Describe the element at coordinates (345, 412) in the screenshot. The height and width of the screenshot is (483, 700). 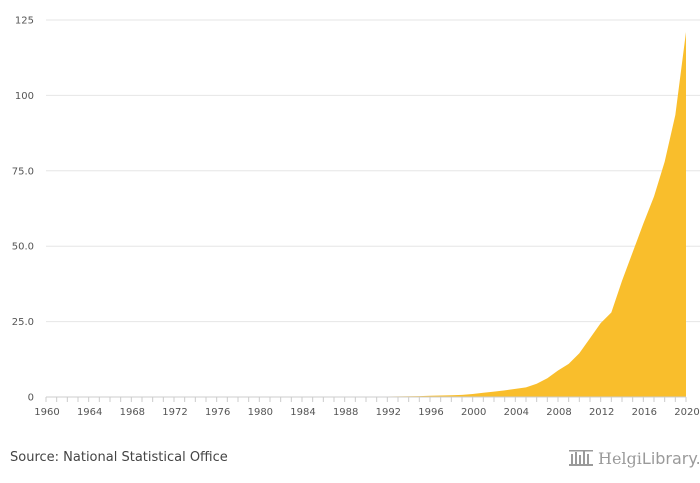
I see `x-tick-label: 1988` at that location.